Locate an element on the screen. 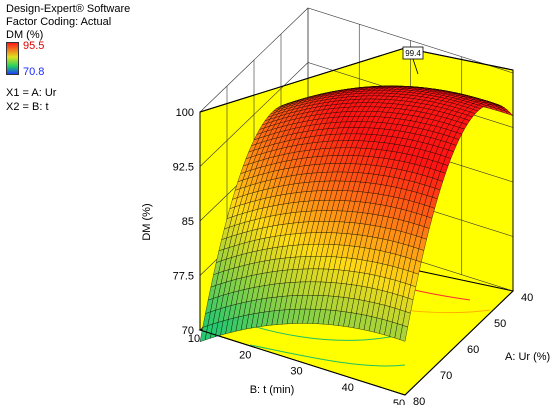 Image resolution: width=550 pixels, height=405 pixels. a-axis: 40 50 60 70 80 is located at coordinates (473, 348).